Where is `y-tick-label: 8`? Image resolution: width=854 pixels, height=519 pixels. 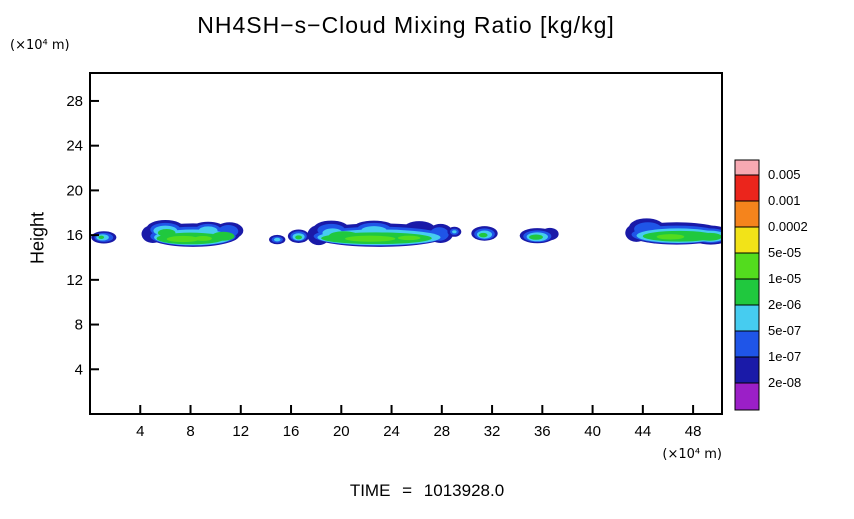
y-tick-label: 8 is located at coordinates (79, 325).